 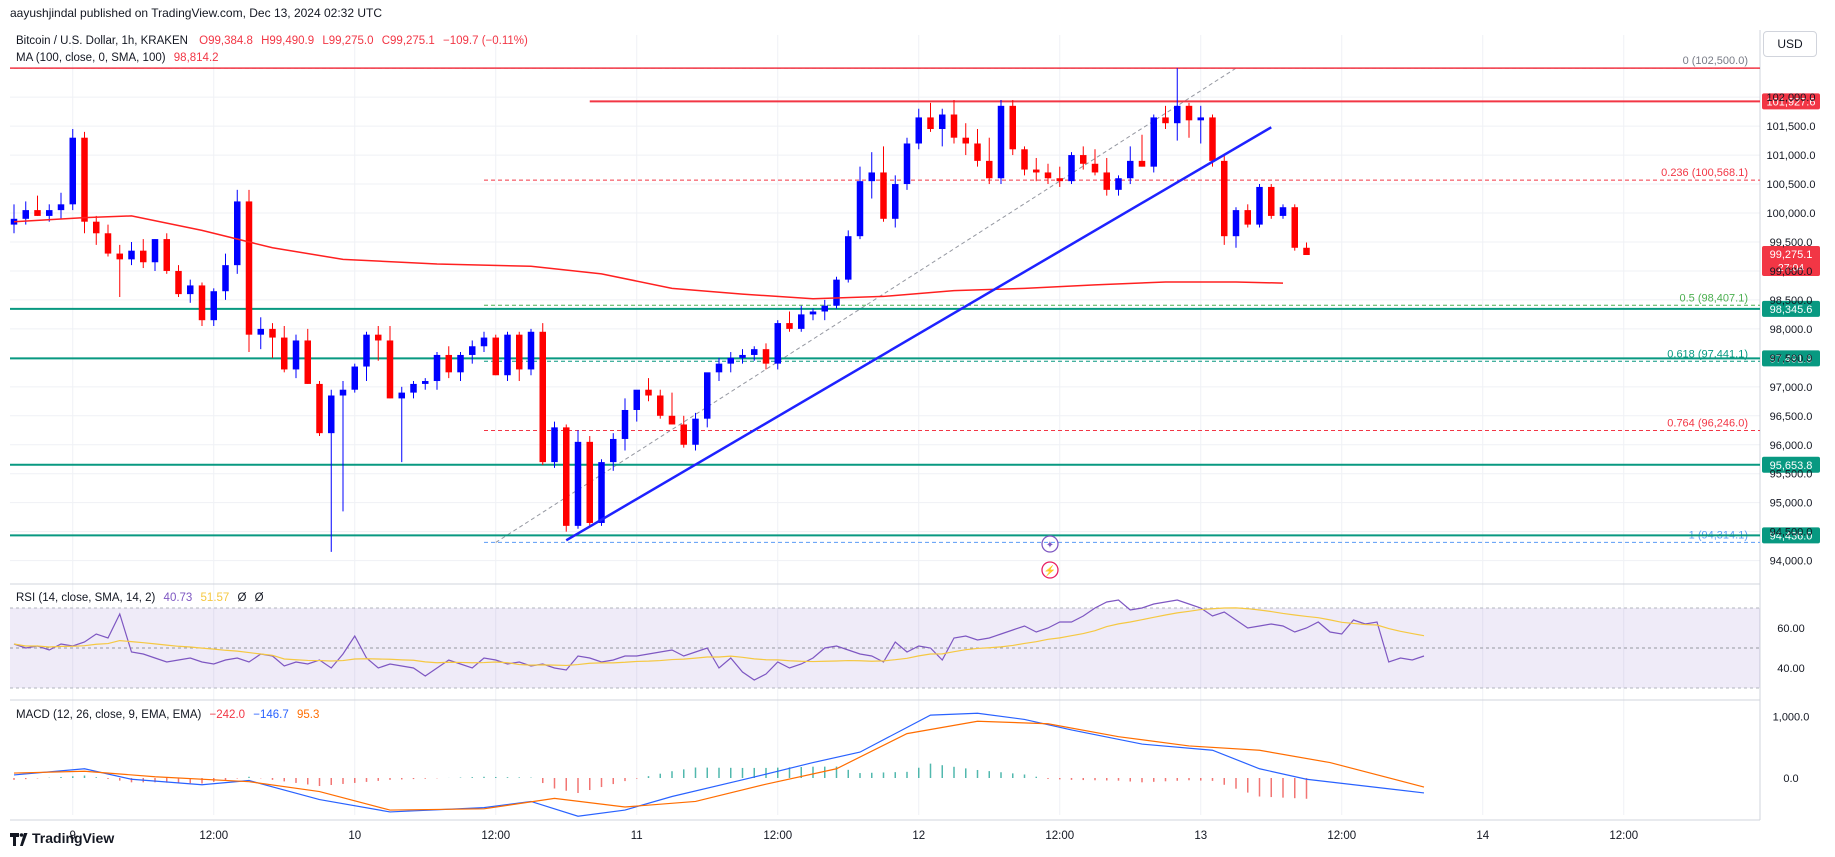 What do you see at coordinates (1791, 562) in the screenshot?
I see `price-tick-label: 94,000.0` at bounding box center [1791, 562].